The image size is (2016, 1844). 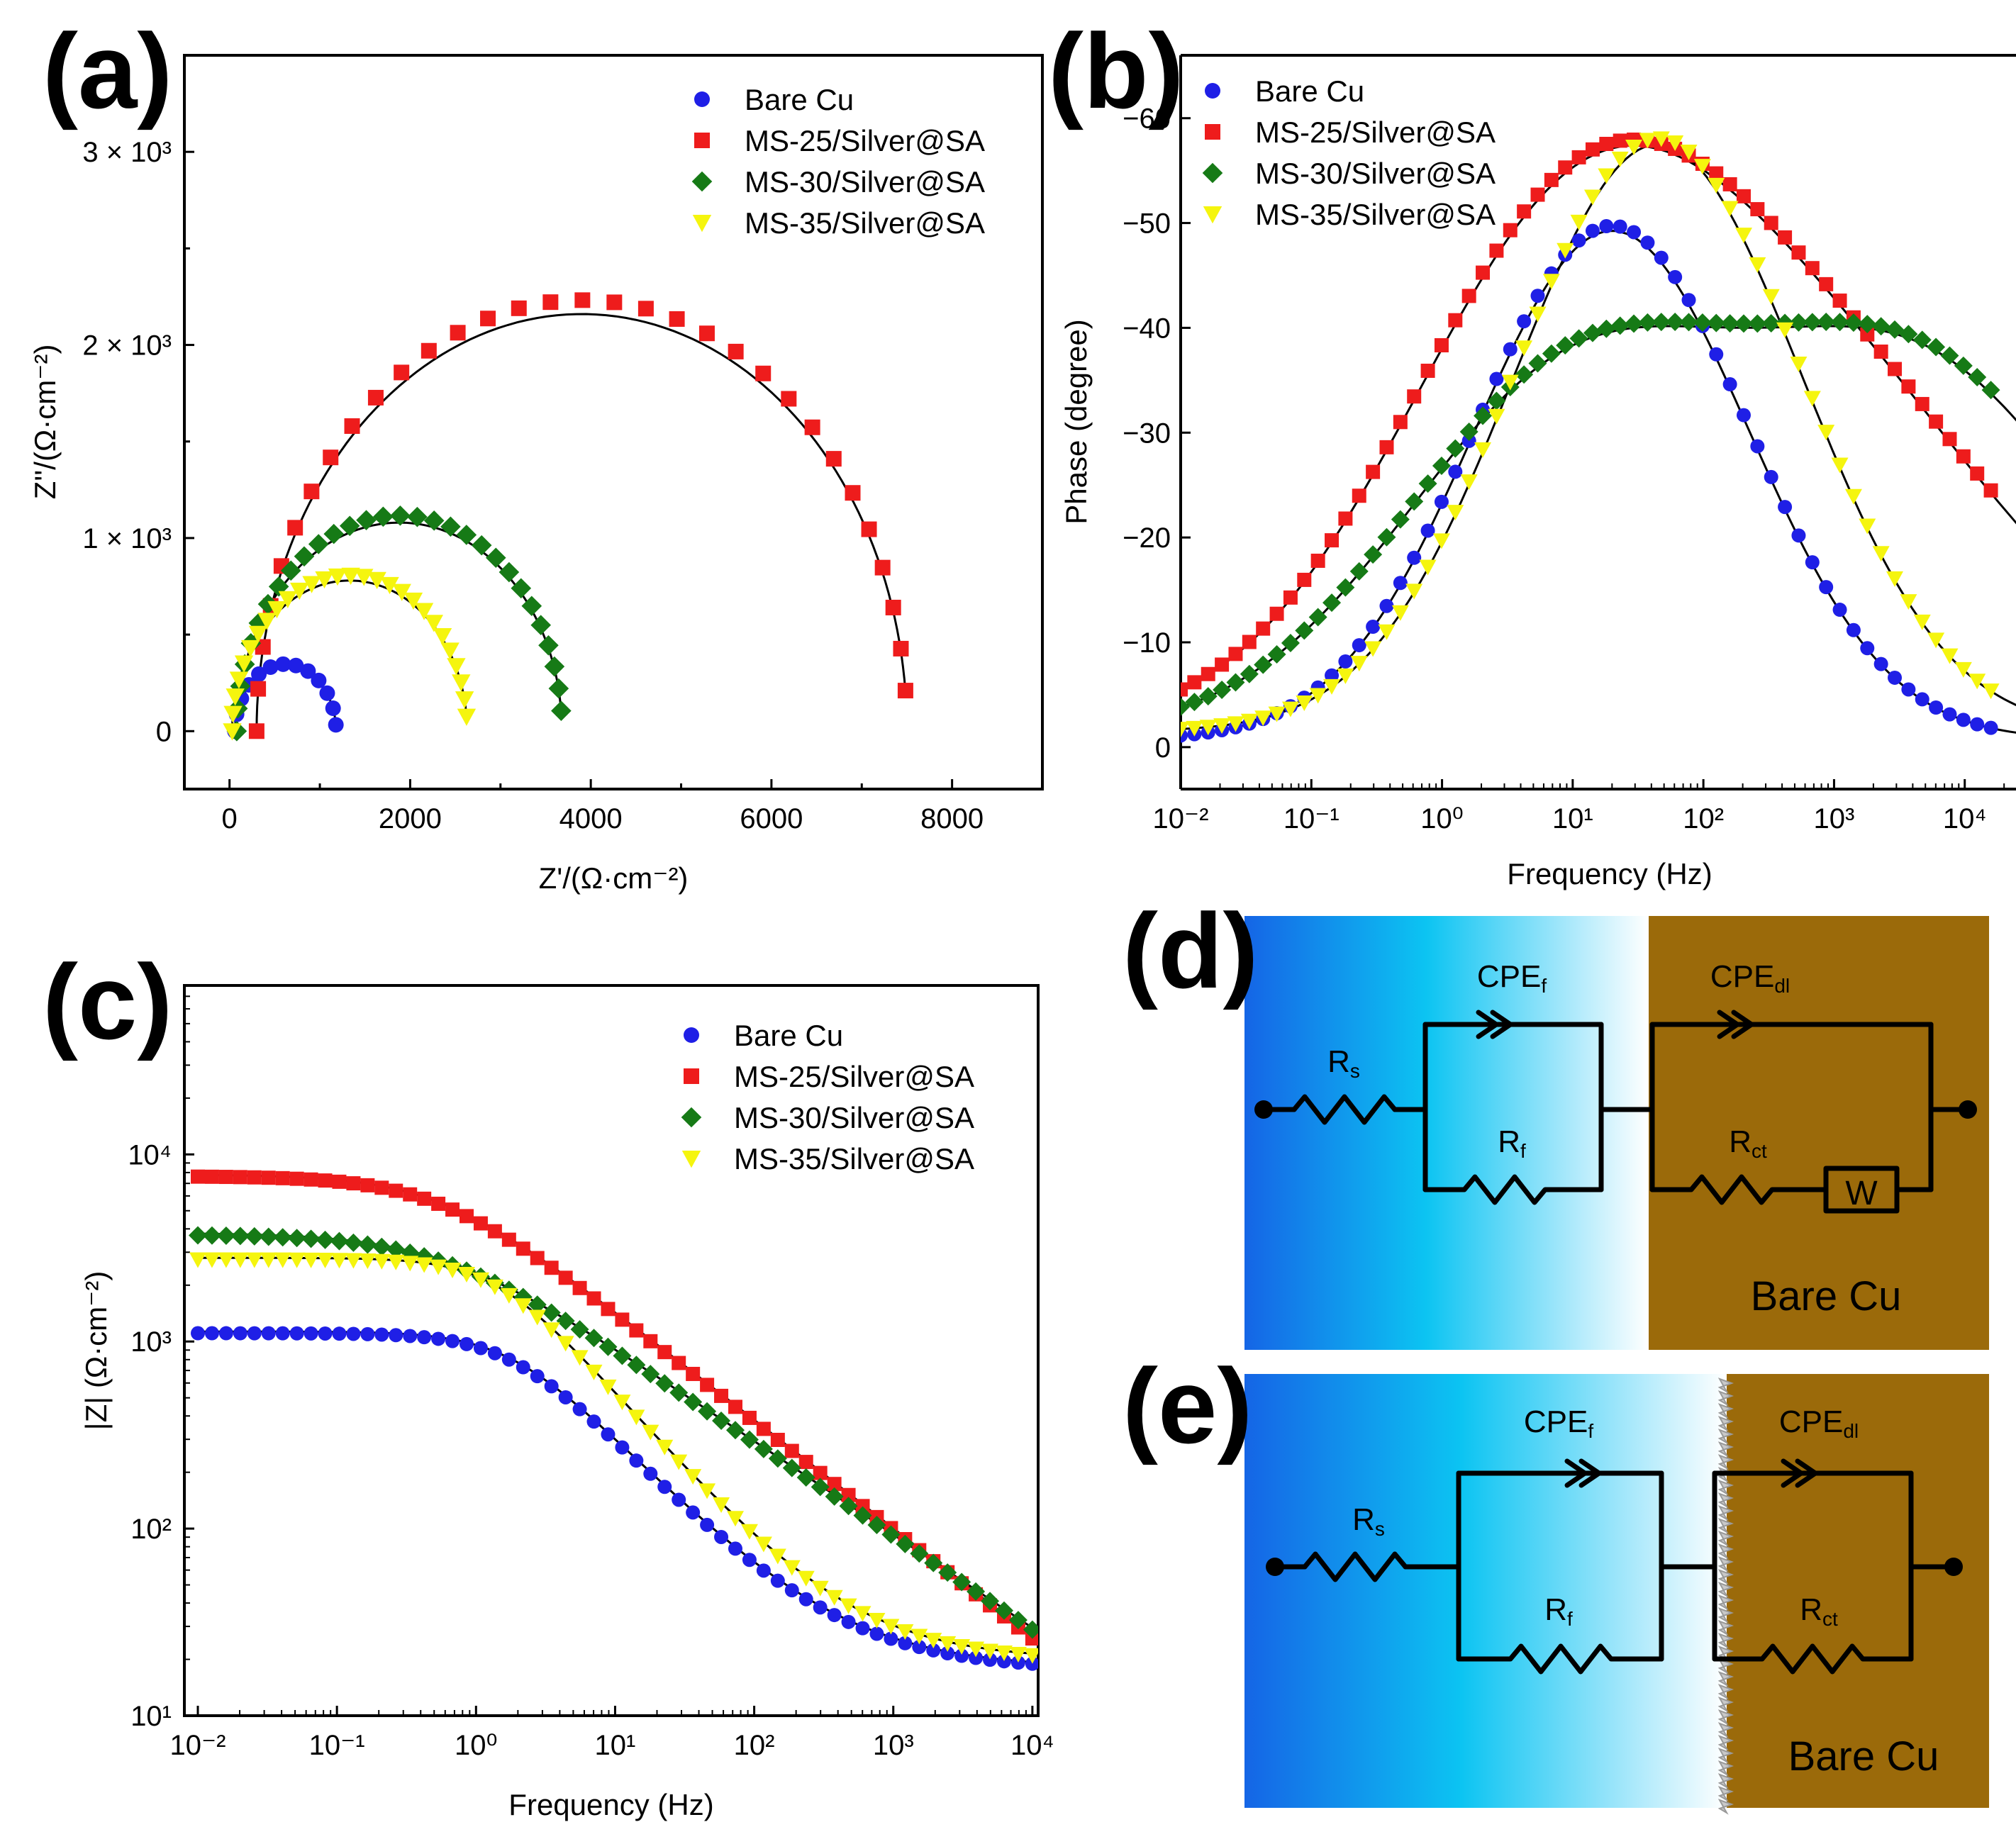 What do you see at coordinates (107, 70) in the screenshot?
I see `panel-a-label: (a)` at bounding box center [107, 70].